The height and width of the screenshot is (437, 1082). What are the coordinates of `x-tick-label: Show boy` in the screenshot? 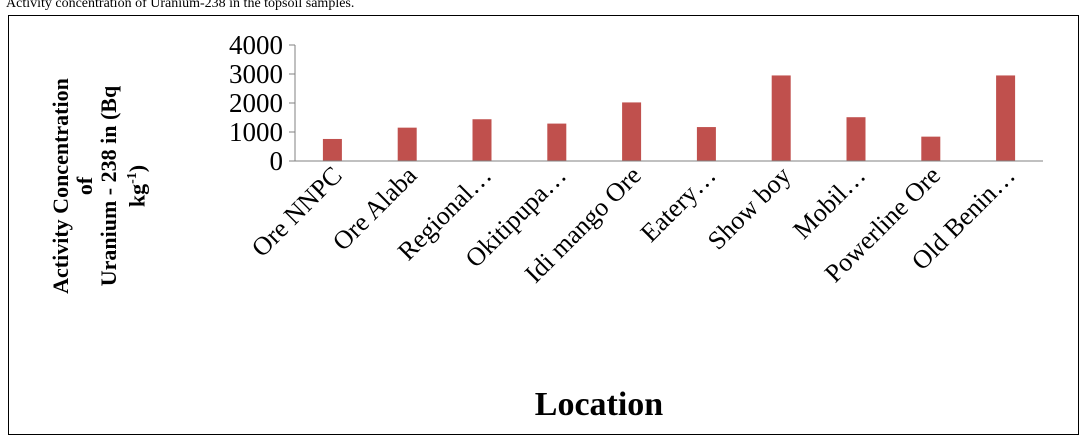 It's located at (749, 208).